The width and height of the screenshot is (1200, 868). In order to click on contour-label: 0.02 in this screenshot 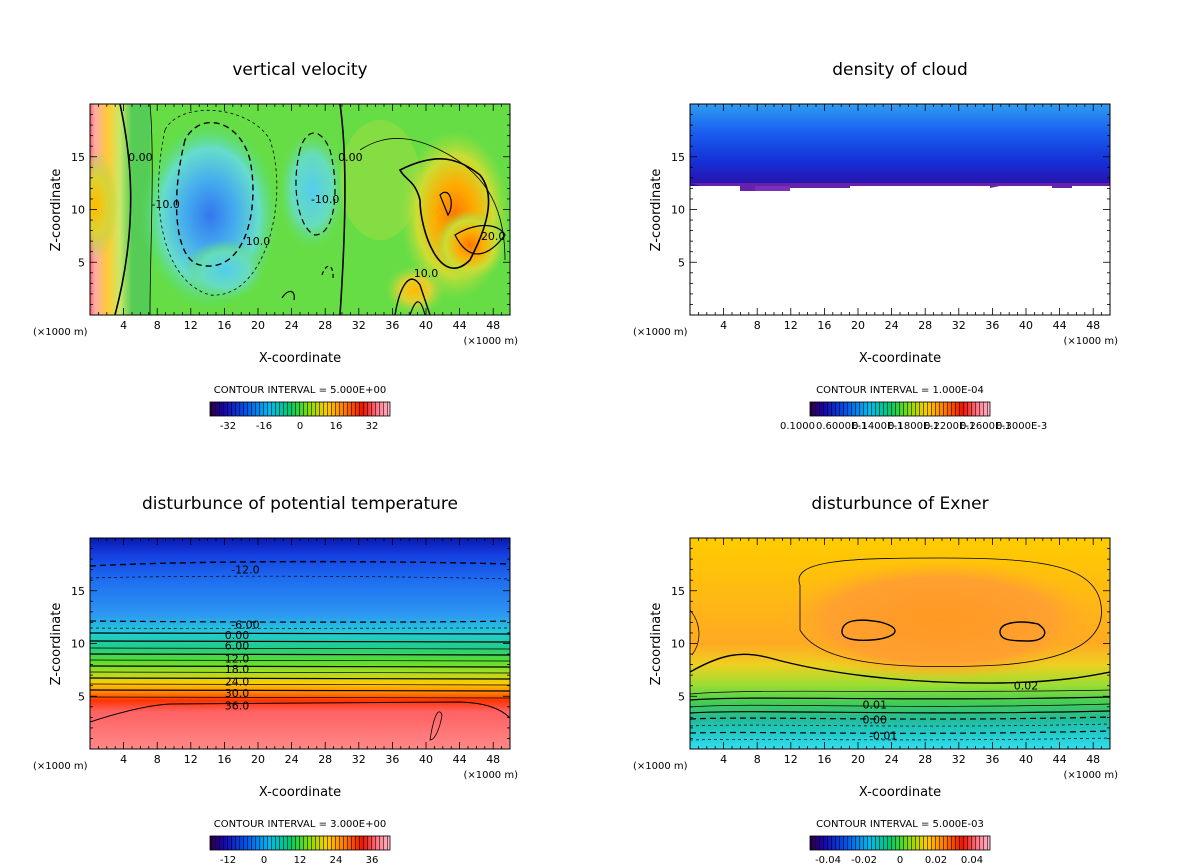, I will do `click(1026, 686)`.